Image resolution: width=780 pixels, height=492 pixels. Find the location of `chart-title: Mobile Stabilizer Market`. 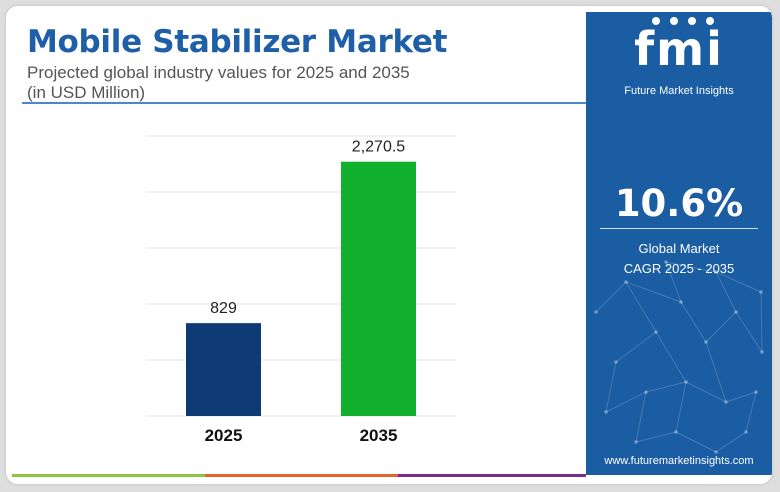

chart-title: Mobile Stabilizer Market is located at coordinates (237, 42).